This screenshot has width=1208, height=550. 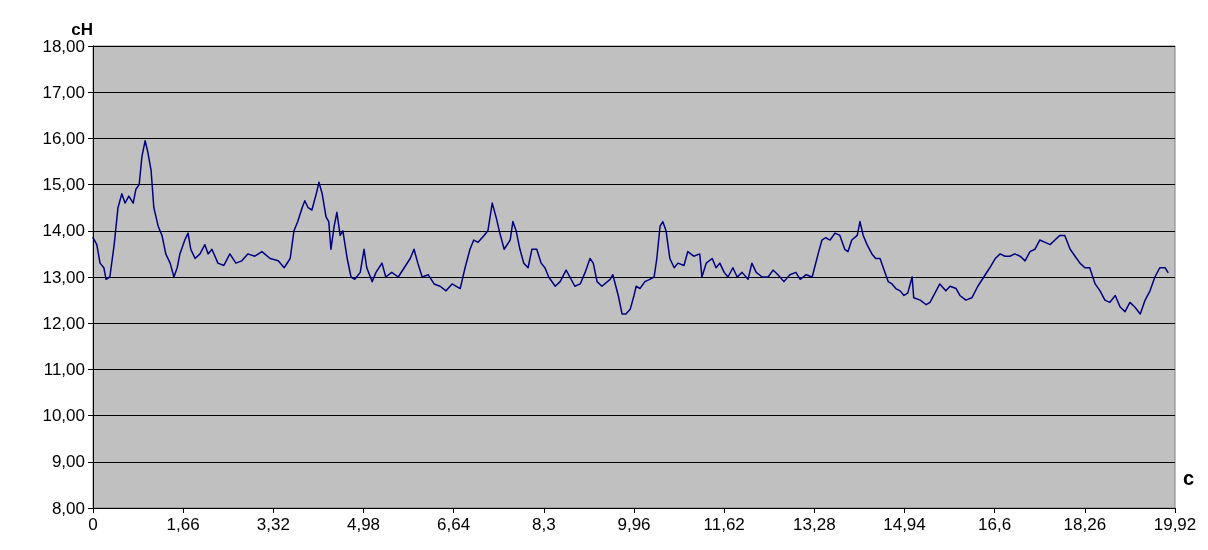 What do you see at coordinates (1189, 478) in the screenshot?
I see `x-axis-title: с` at bounding box center [1189, 478].